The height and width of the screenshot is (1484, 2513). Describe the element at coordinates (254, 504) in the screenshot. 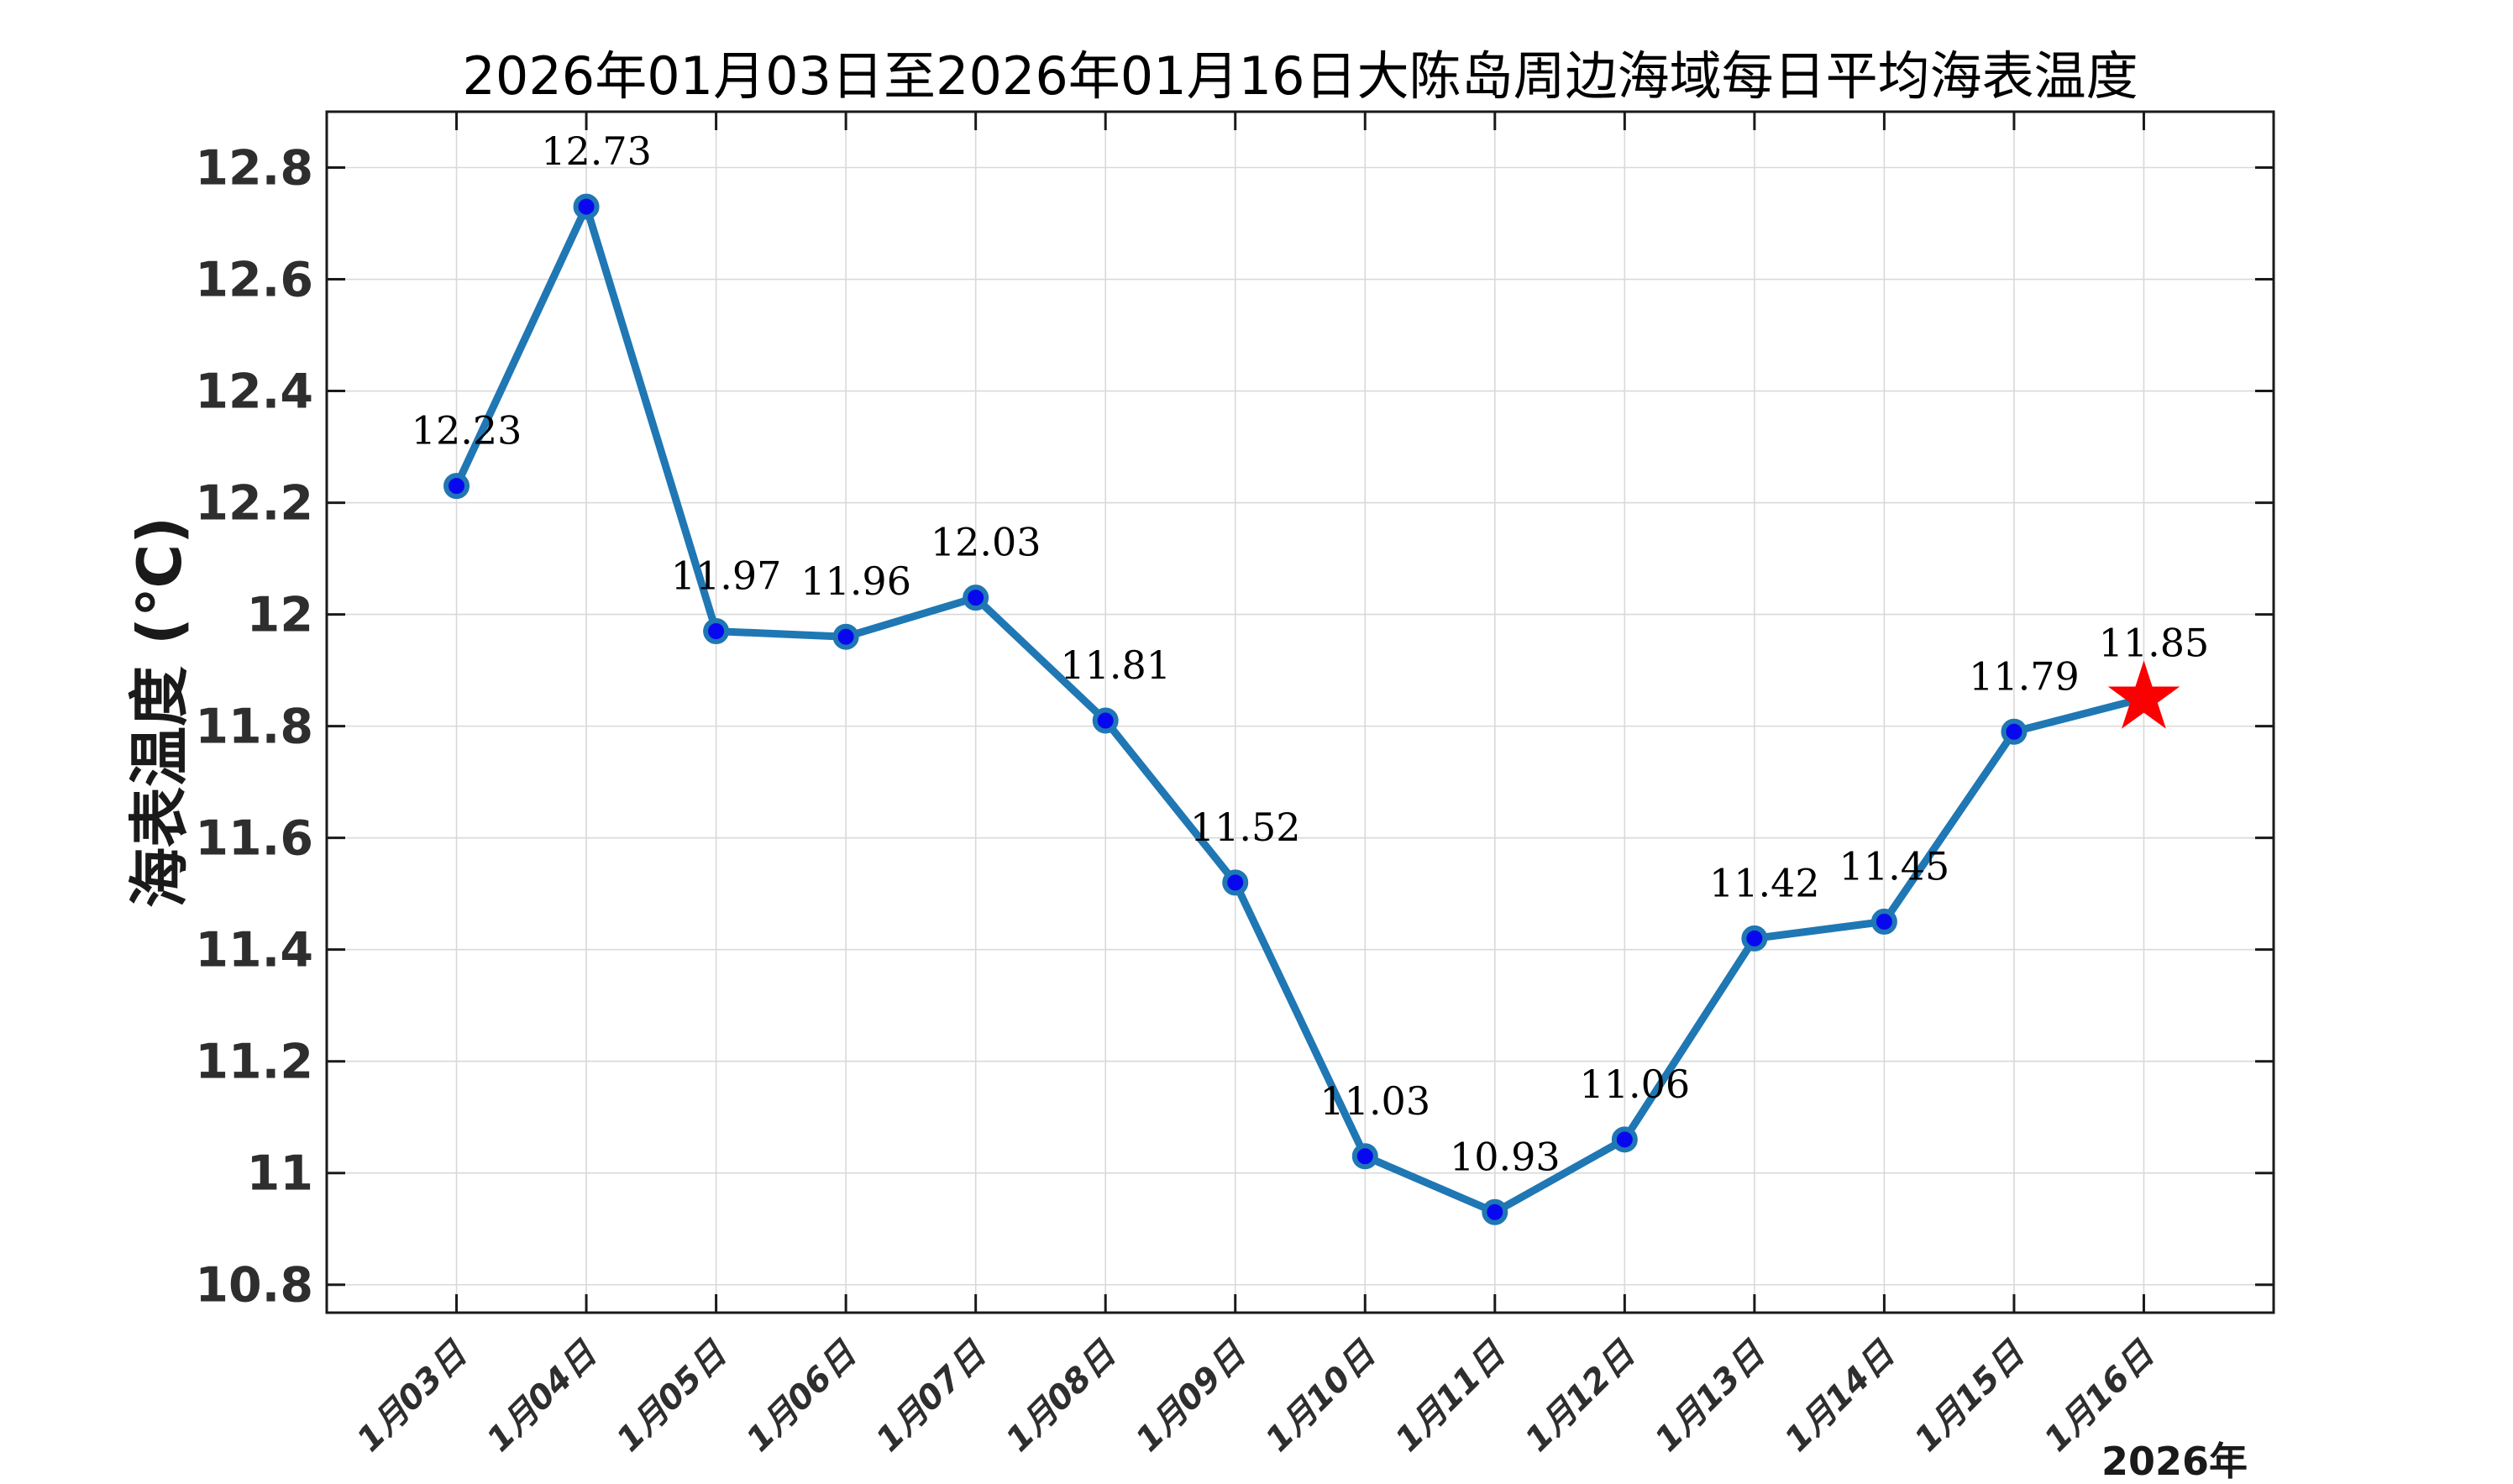

I see `y-tick-label: 12.2` at that location.